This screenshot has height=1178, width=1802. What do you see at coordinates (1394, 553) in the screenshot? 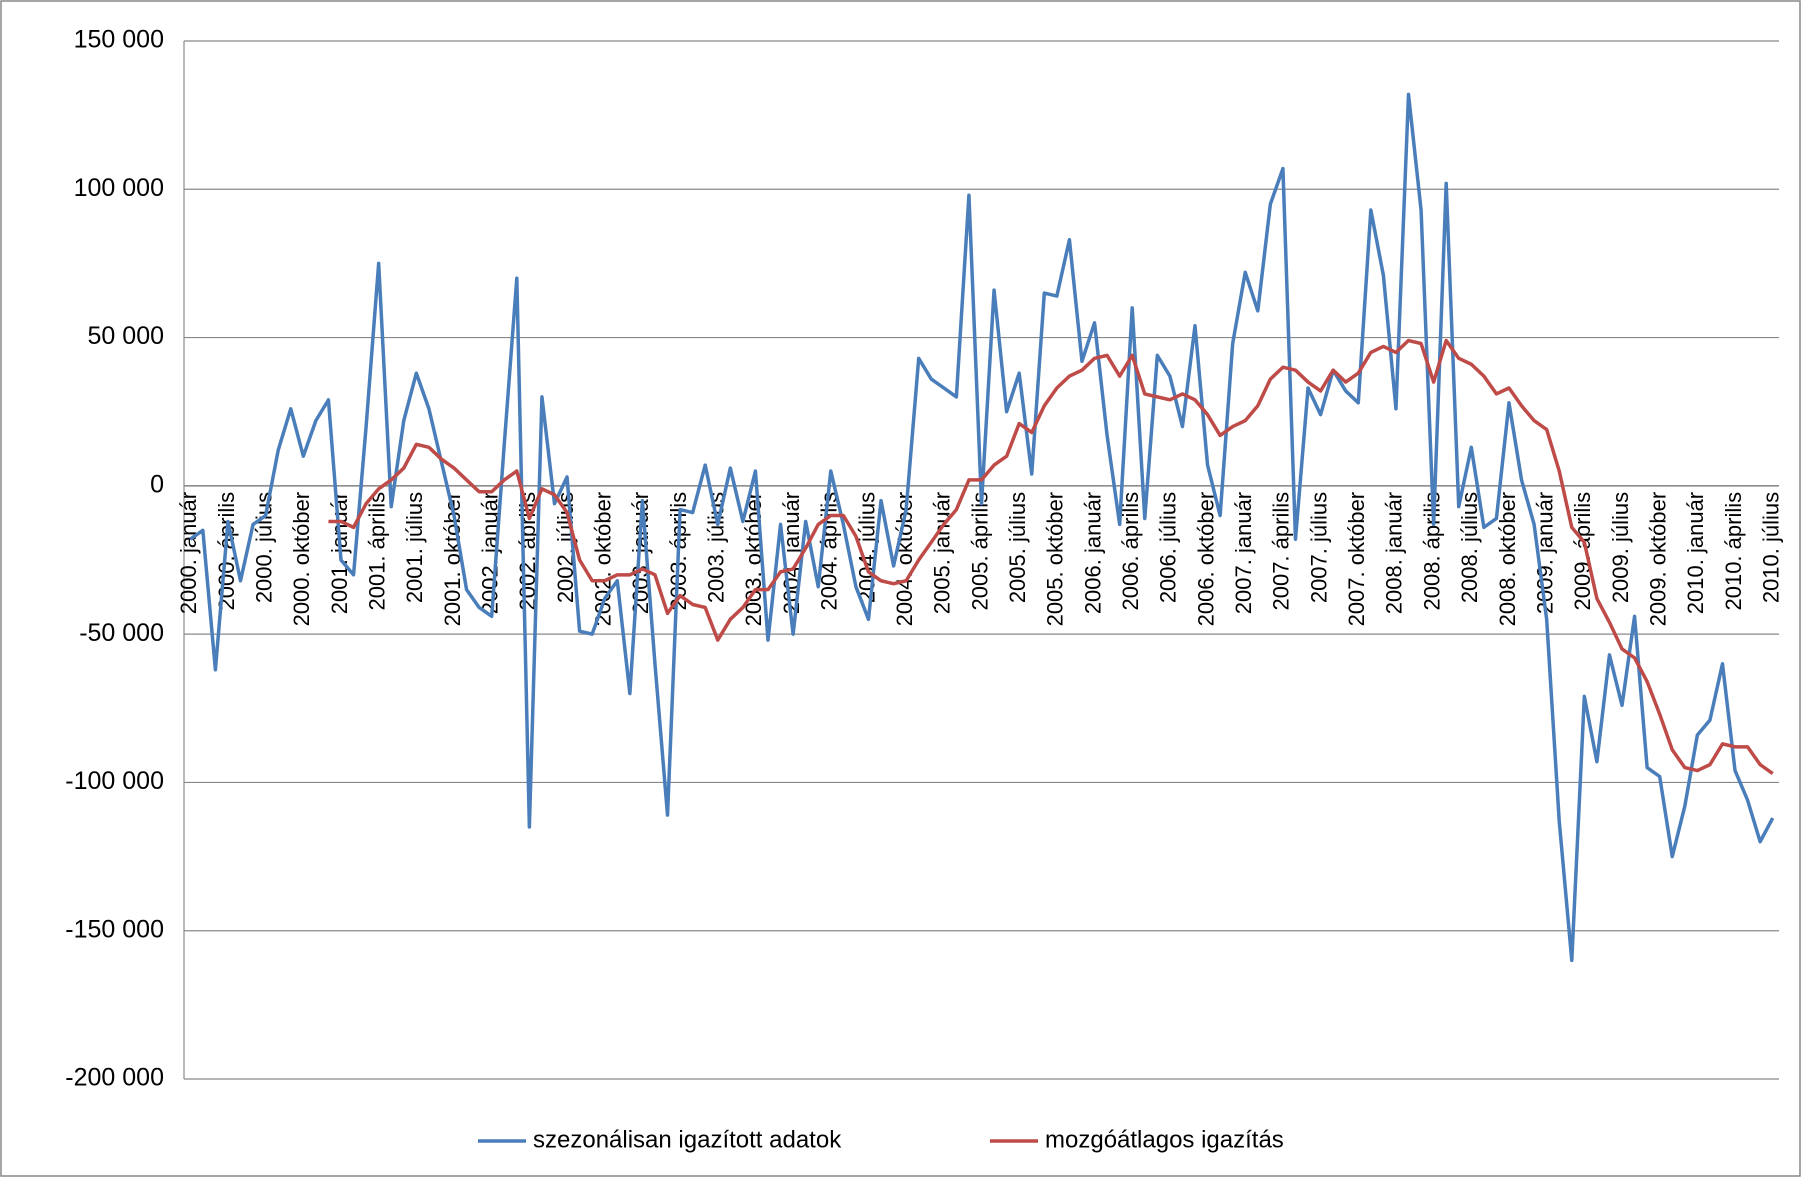
I see `x-tick-label: 2008. január` at bounding box center [1394, 553].